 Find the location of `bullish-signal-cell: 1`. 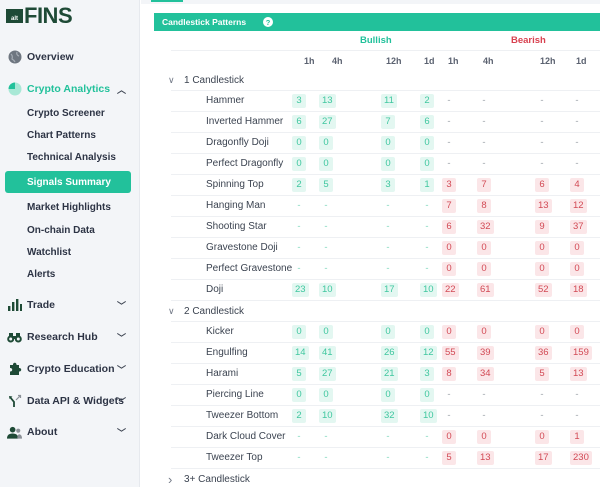

bullish-signal-cell: 1 is located at coordinates (427, 185).